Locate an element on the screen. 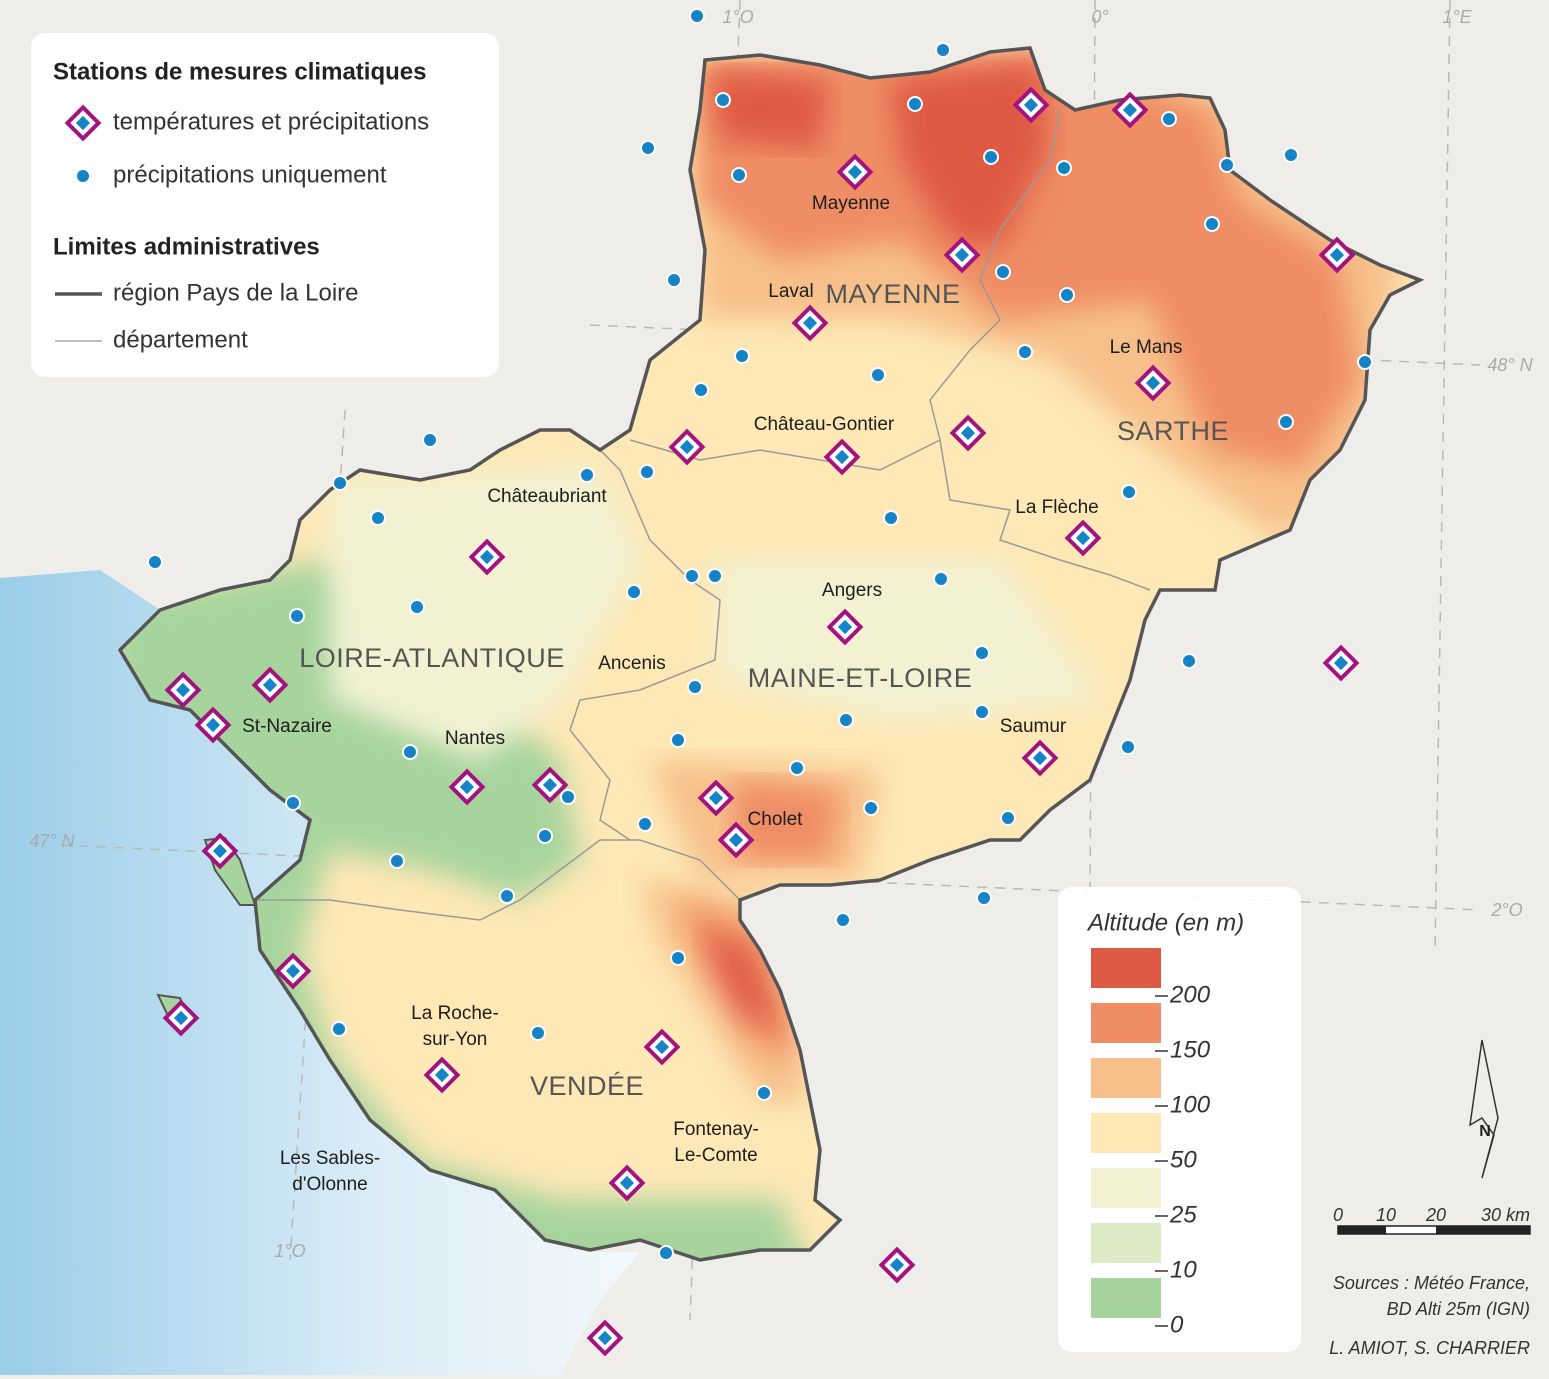 The image size is (1549, 1379). lowland is located at coordinates (910, 640).